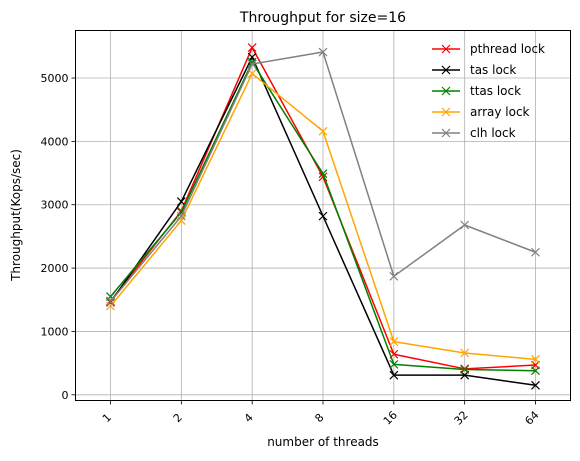 The image size is (580, 461). I want to click on legend-item: ttas lock, so click(476, 91).